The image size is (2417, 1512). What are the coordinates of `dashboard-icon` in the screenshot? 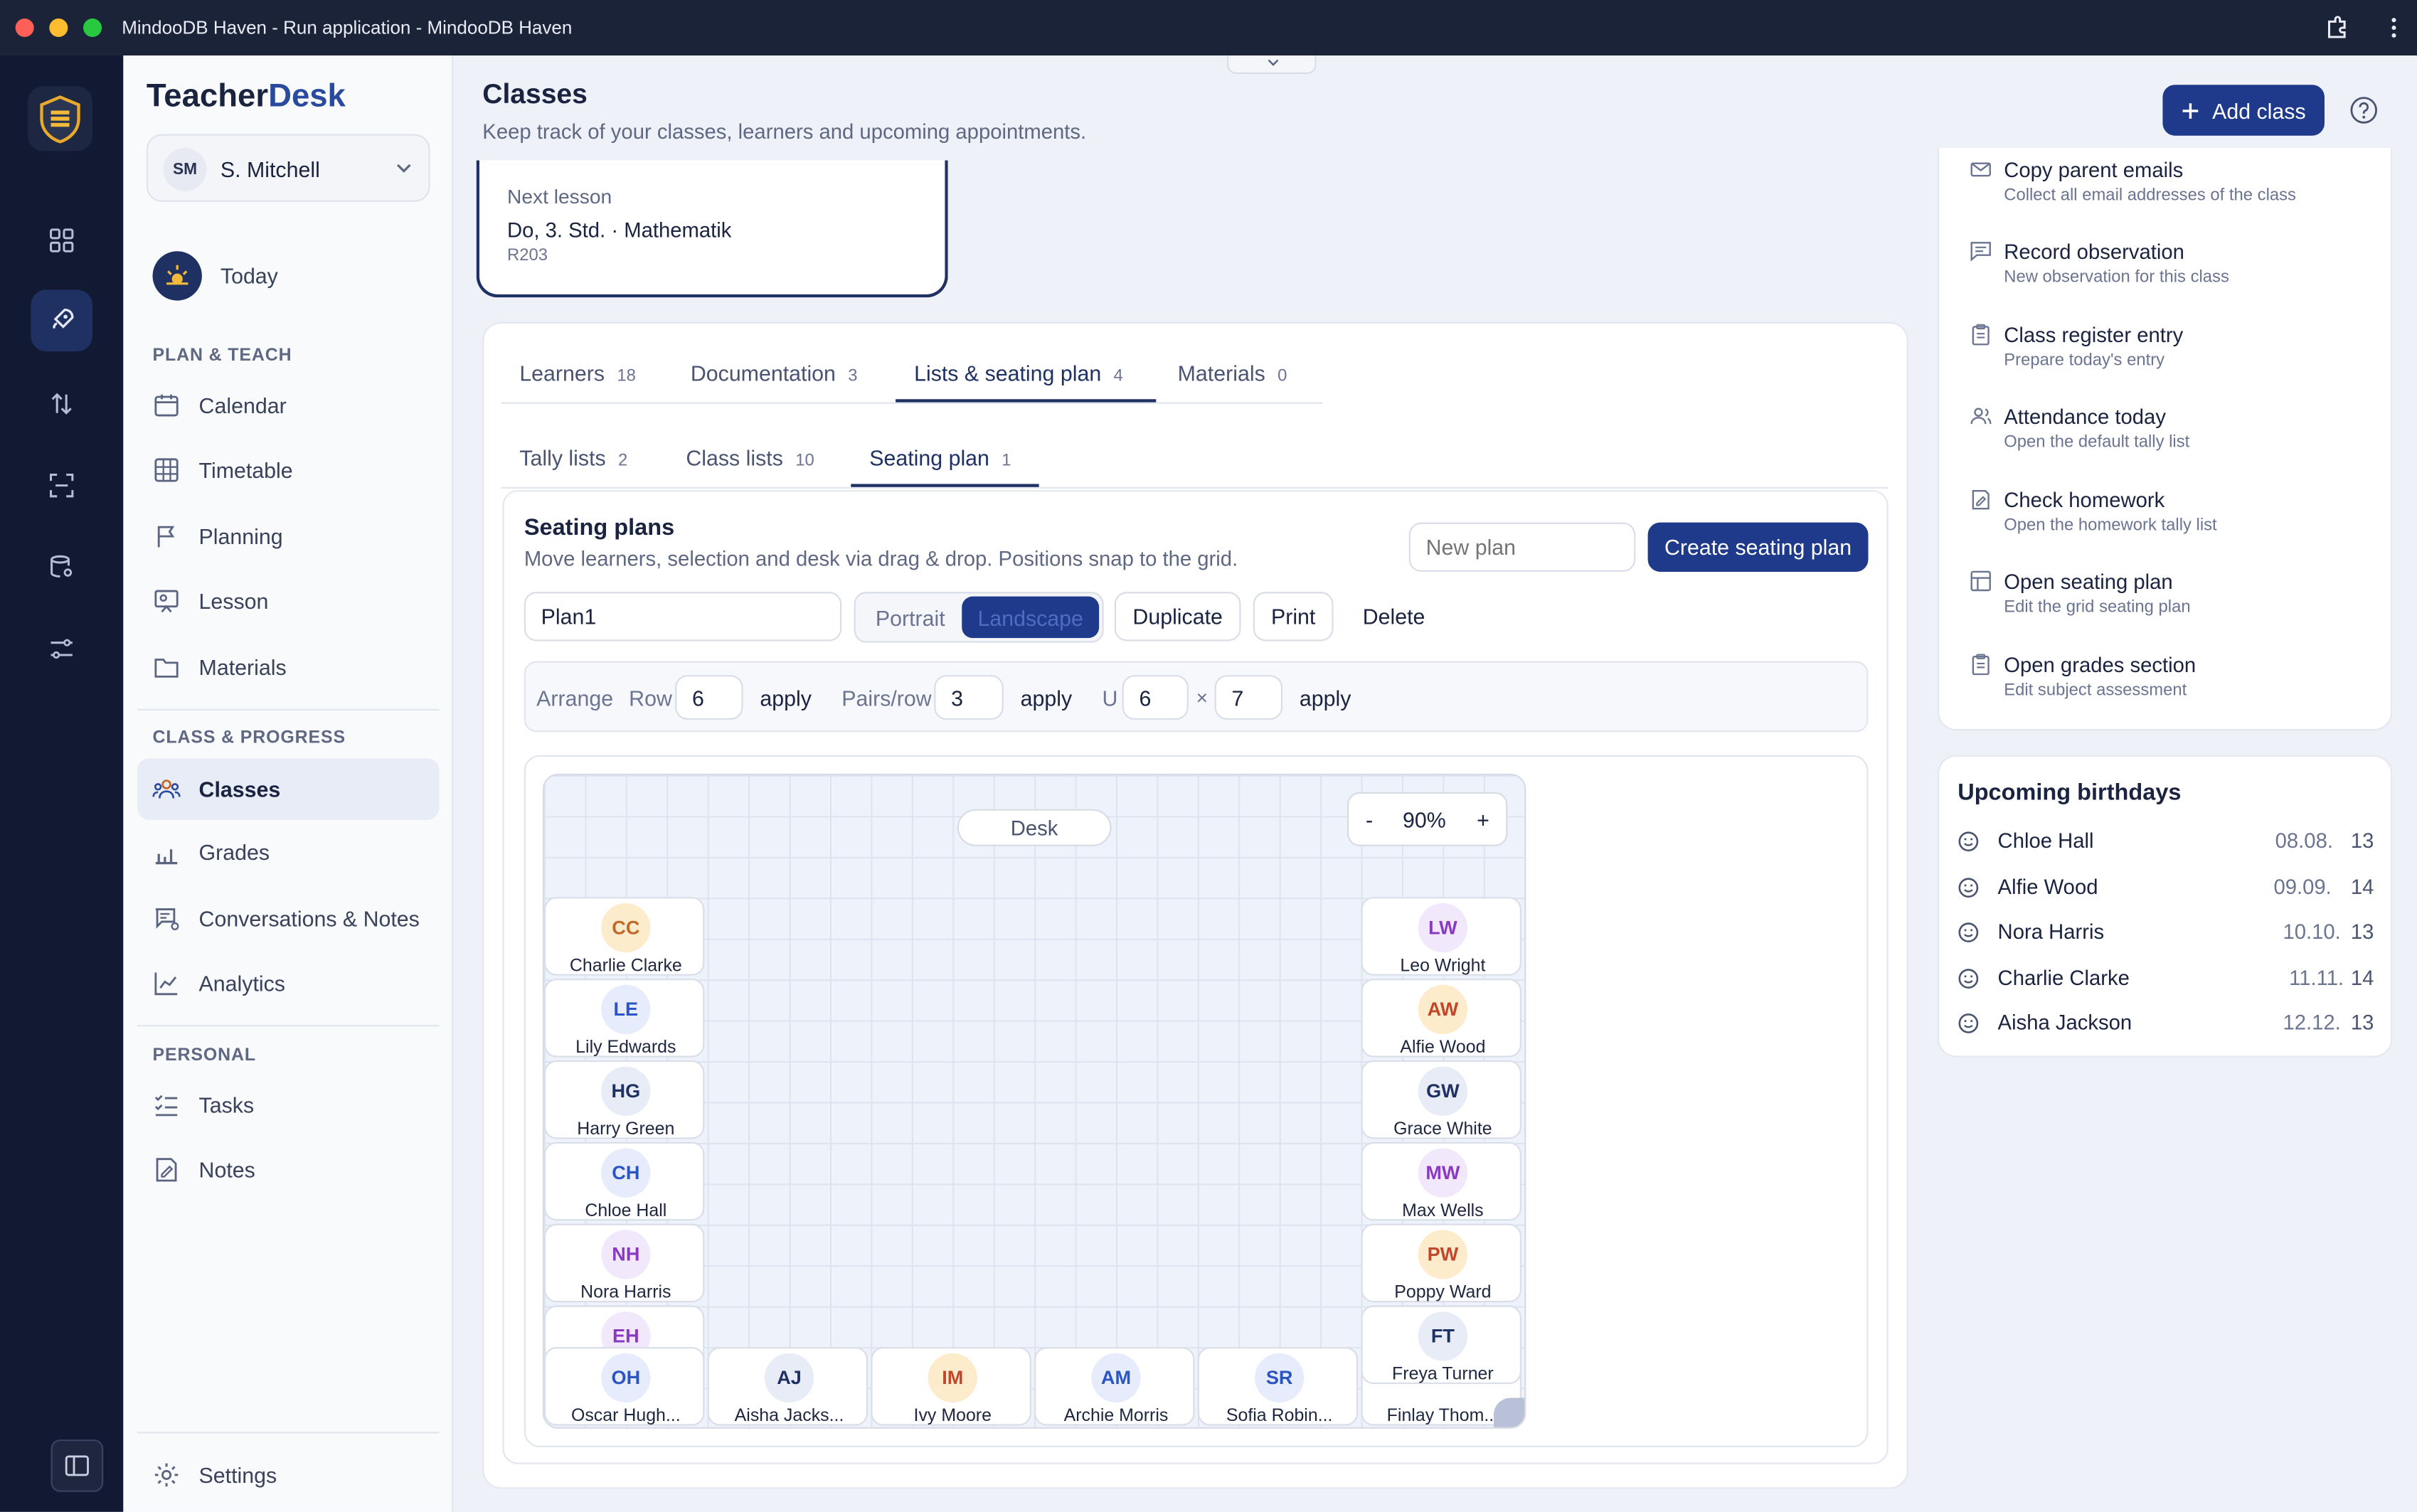 It's located at (61, 241).